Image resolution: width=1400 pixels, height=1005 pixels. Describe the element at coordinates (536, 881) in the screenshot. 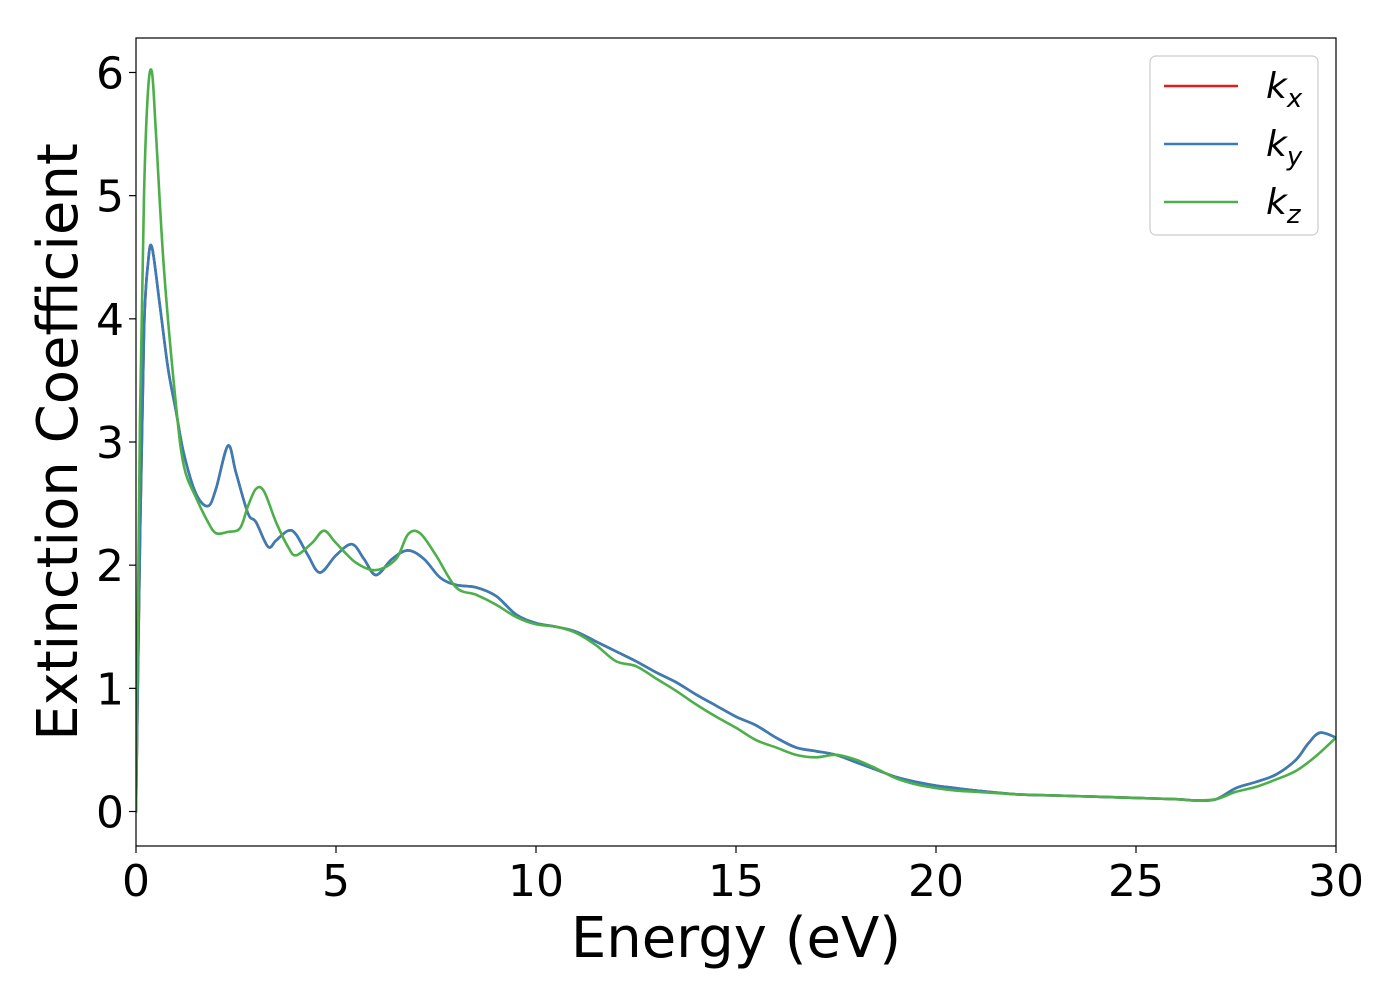

I see `x-tick-label: 10` at that location.